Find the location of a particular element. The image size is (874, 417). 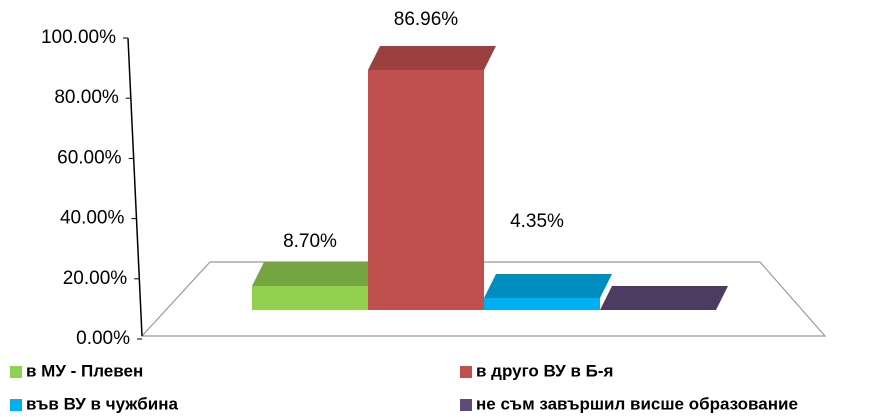

y-tick-label: 100.00% is located at coordinates (78, 37).